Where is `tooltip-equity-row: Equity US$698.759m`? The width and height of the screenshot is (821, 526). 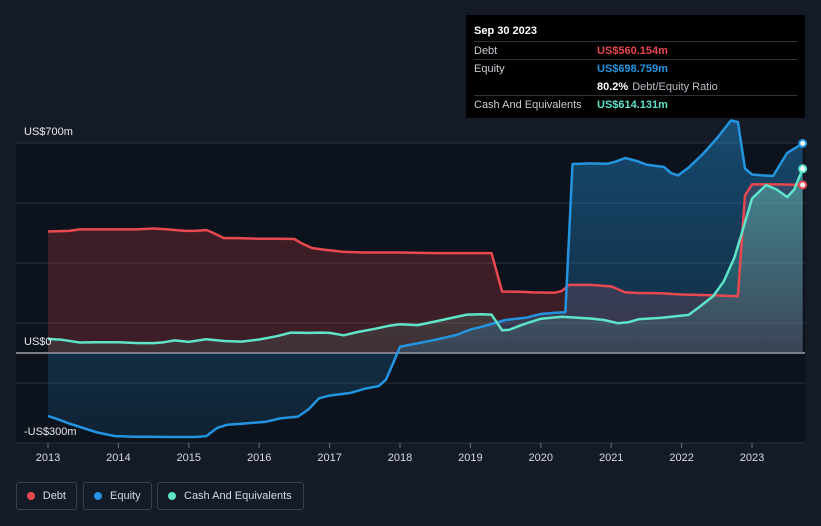 tooltip-equity-row: Equity US$698.759m is located at coordinates (635, 68).